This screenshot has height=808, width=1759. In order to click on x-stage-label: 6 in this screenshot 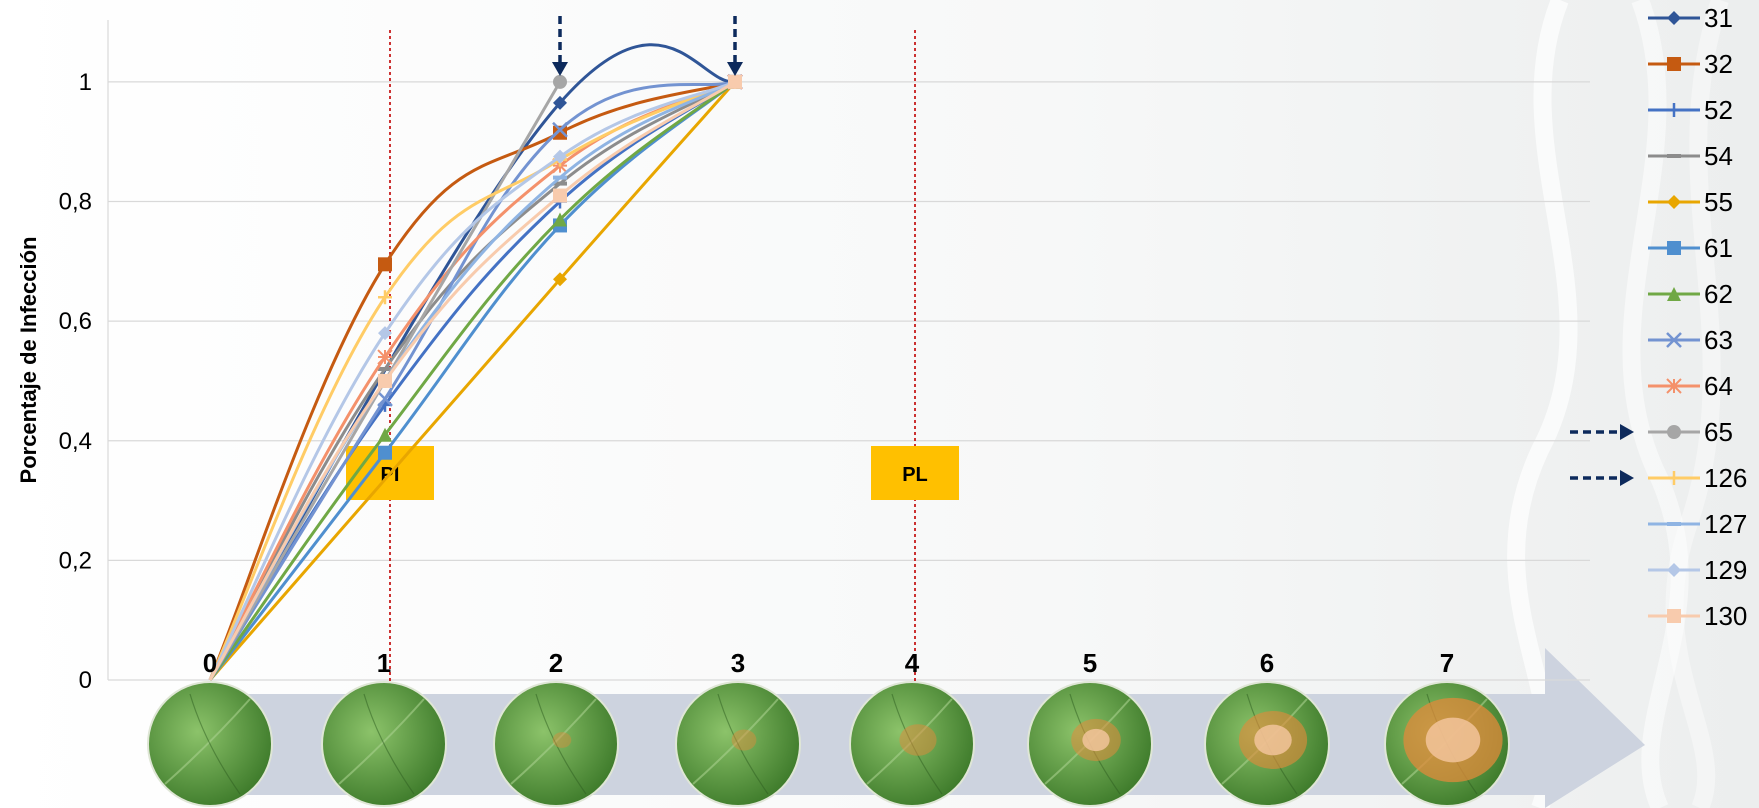, I will do `click(1267, 663)`.